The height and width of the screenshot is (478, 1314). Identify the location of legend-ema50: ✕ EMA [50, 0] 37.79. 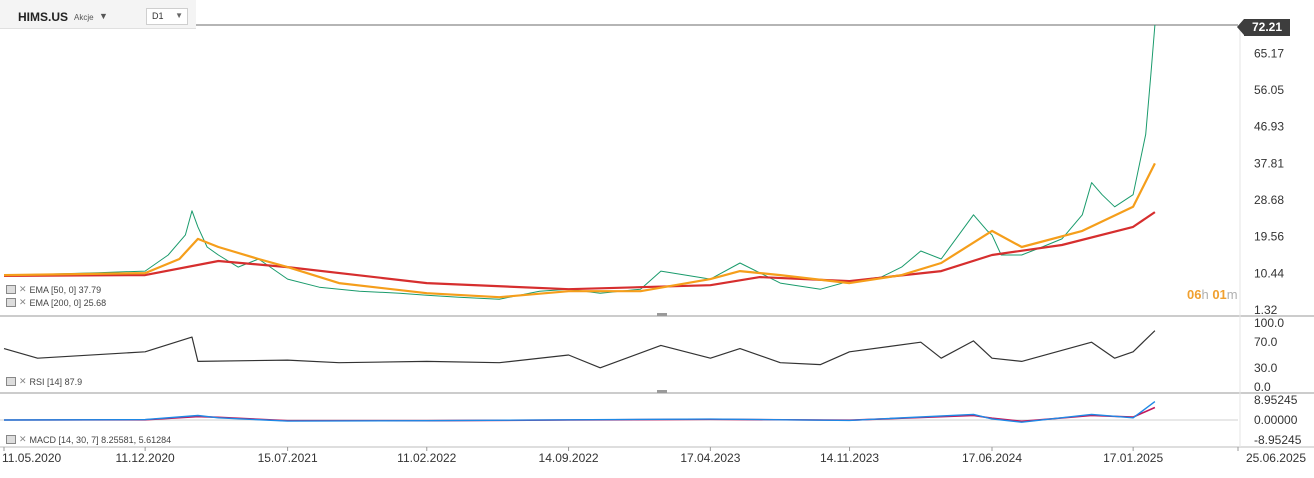
(53, 289).